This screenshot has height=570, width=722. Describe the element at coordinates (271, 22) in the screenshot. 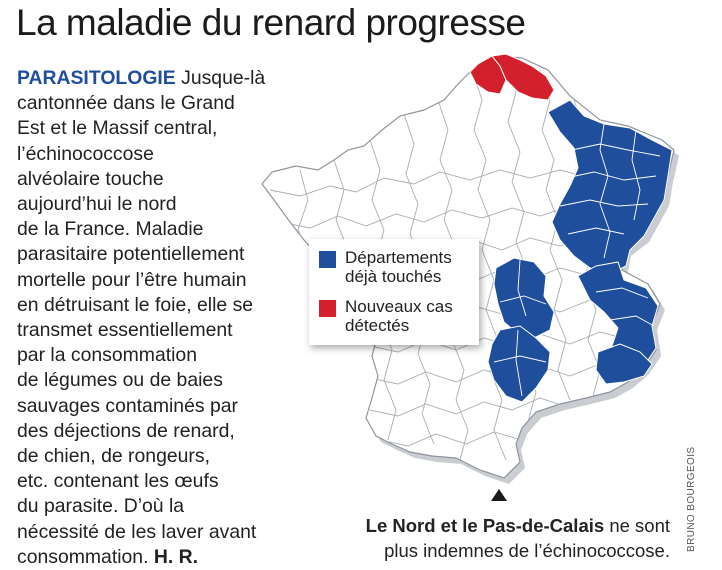

I see `headline: La maladie du renard progresse` at that location.